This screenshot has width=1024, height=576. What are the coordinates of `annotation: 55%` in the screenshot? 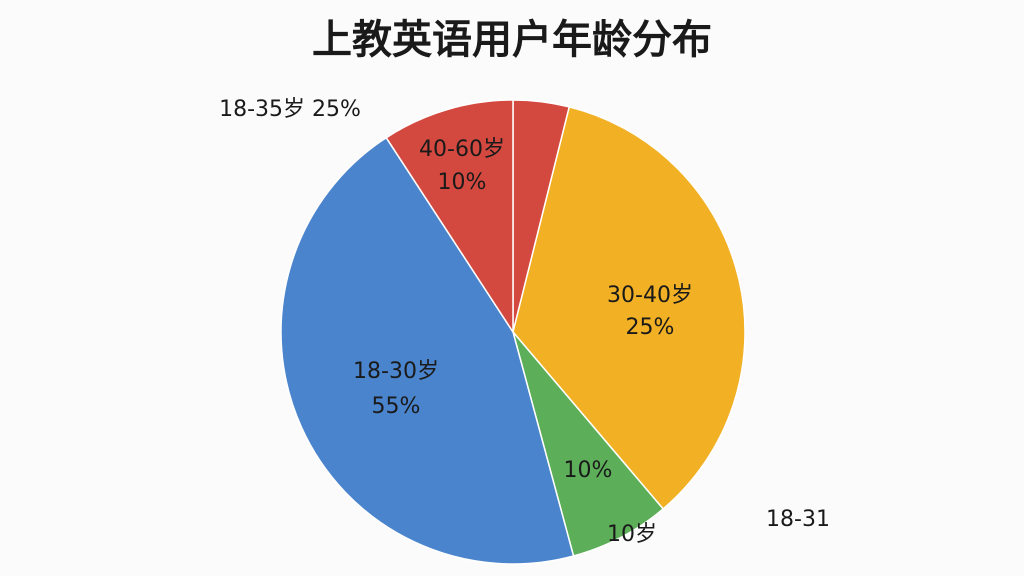 It's located at (396, 406).